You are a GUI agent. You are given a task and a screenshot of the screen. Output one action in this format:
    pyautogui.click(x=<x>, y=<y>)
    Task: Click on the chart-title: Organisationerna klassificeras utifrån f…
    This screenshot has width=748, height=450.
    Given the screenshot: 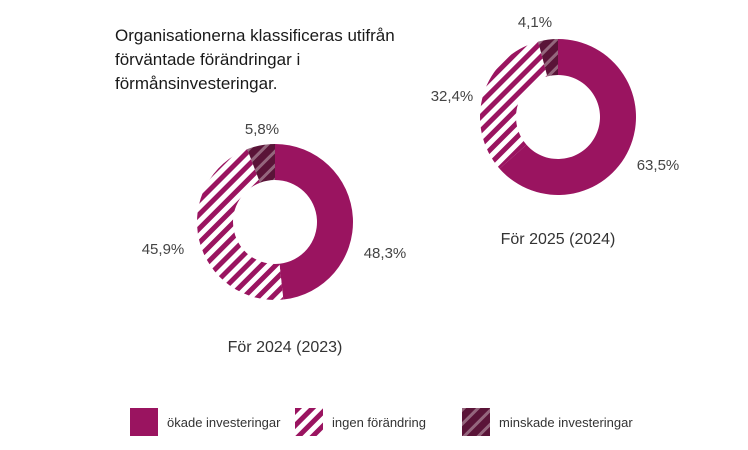 What is the action you would take?
    pyautogui.click(x=255, y=59)
    